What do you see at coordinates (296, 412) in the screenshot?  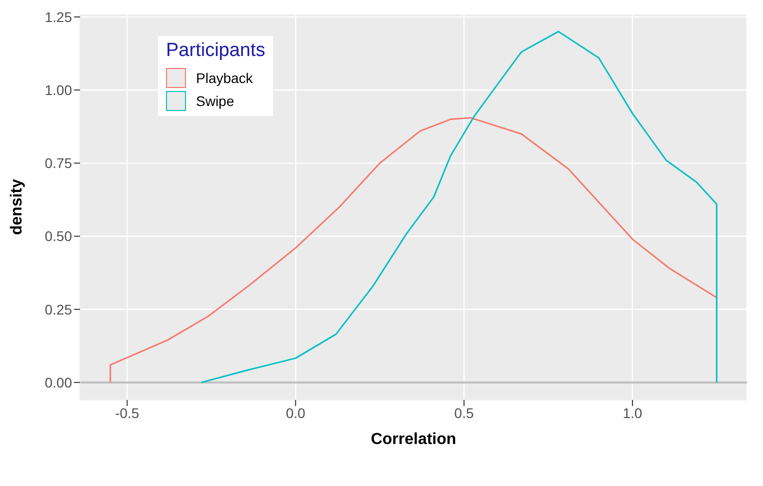 I see `x-tick-label: 0.0` at bounding box center [296, 412].